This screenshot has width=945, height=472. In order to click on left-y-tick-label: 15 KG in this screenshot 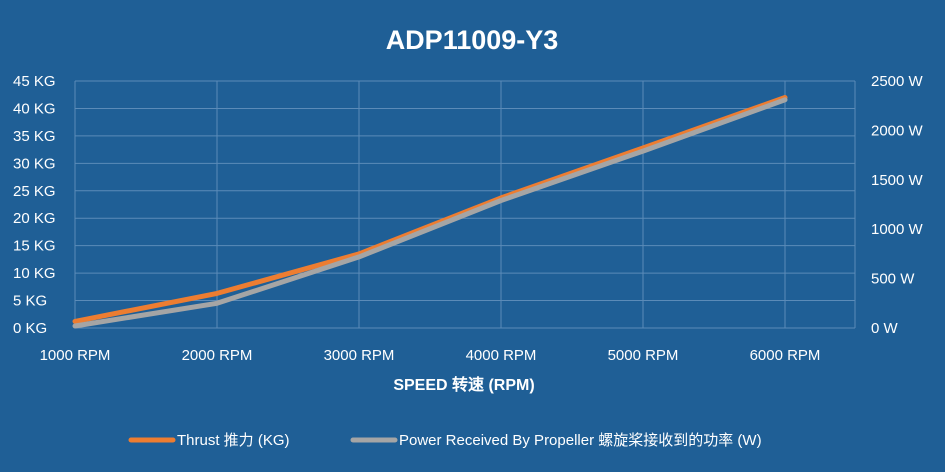, I will do `click(34, 246)`.